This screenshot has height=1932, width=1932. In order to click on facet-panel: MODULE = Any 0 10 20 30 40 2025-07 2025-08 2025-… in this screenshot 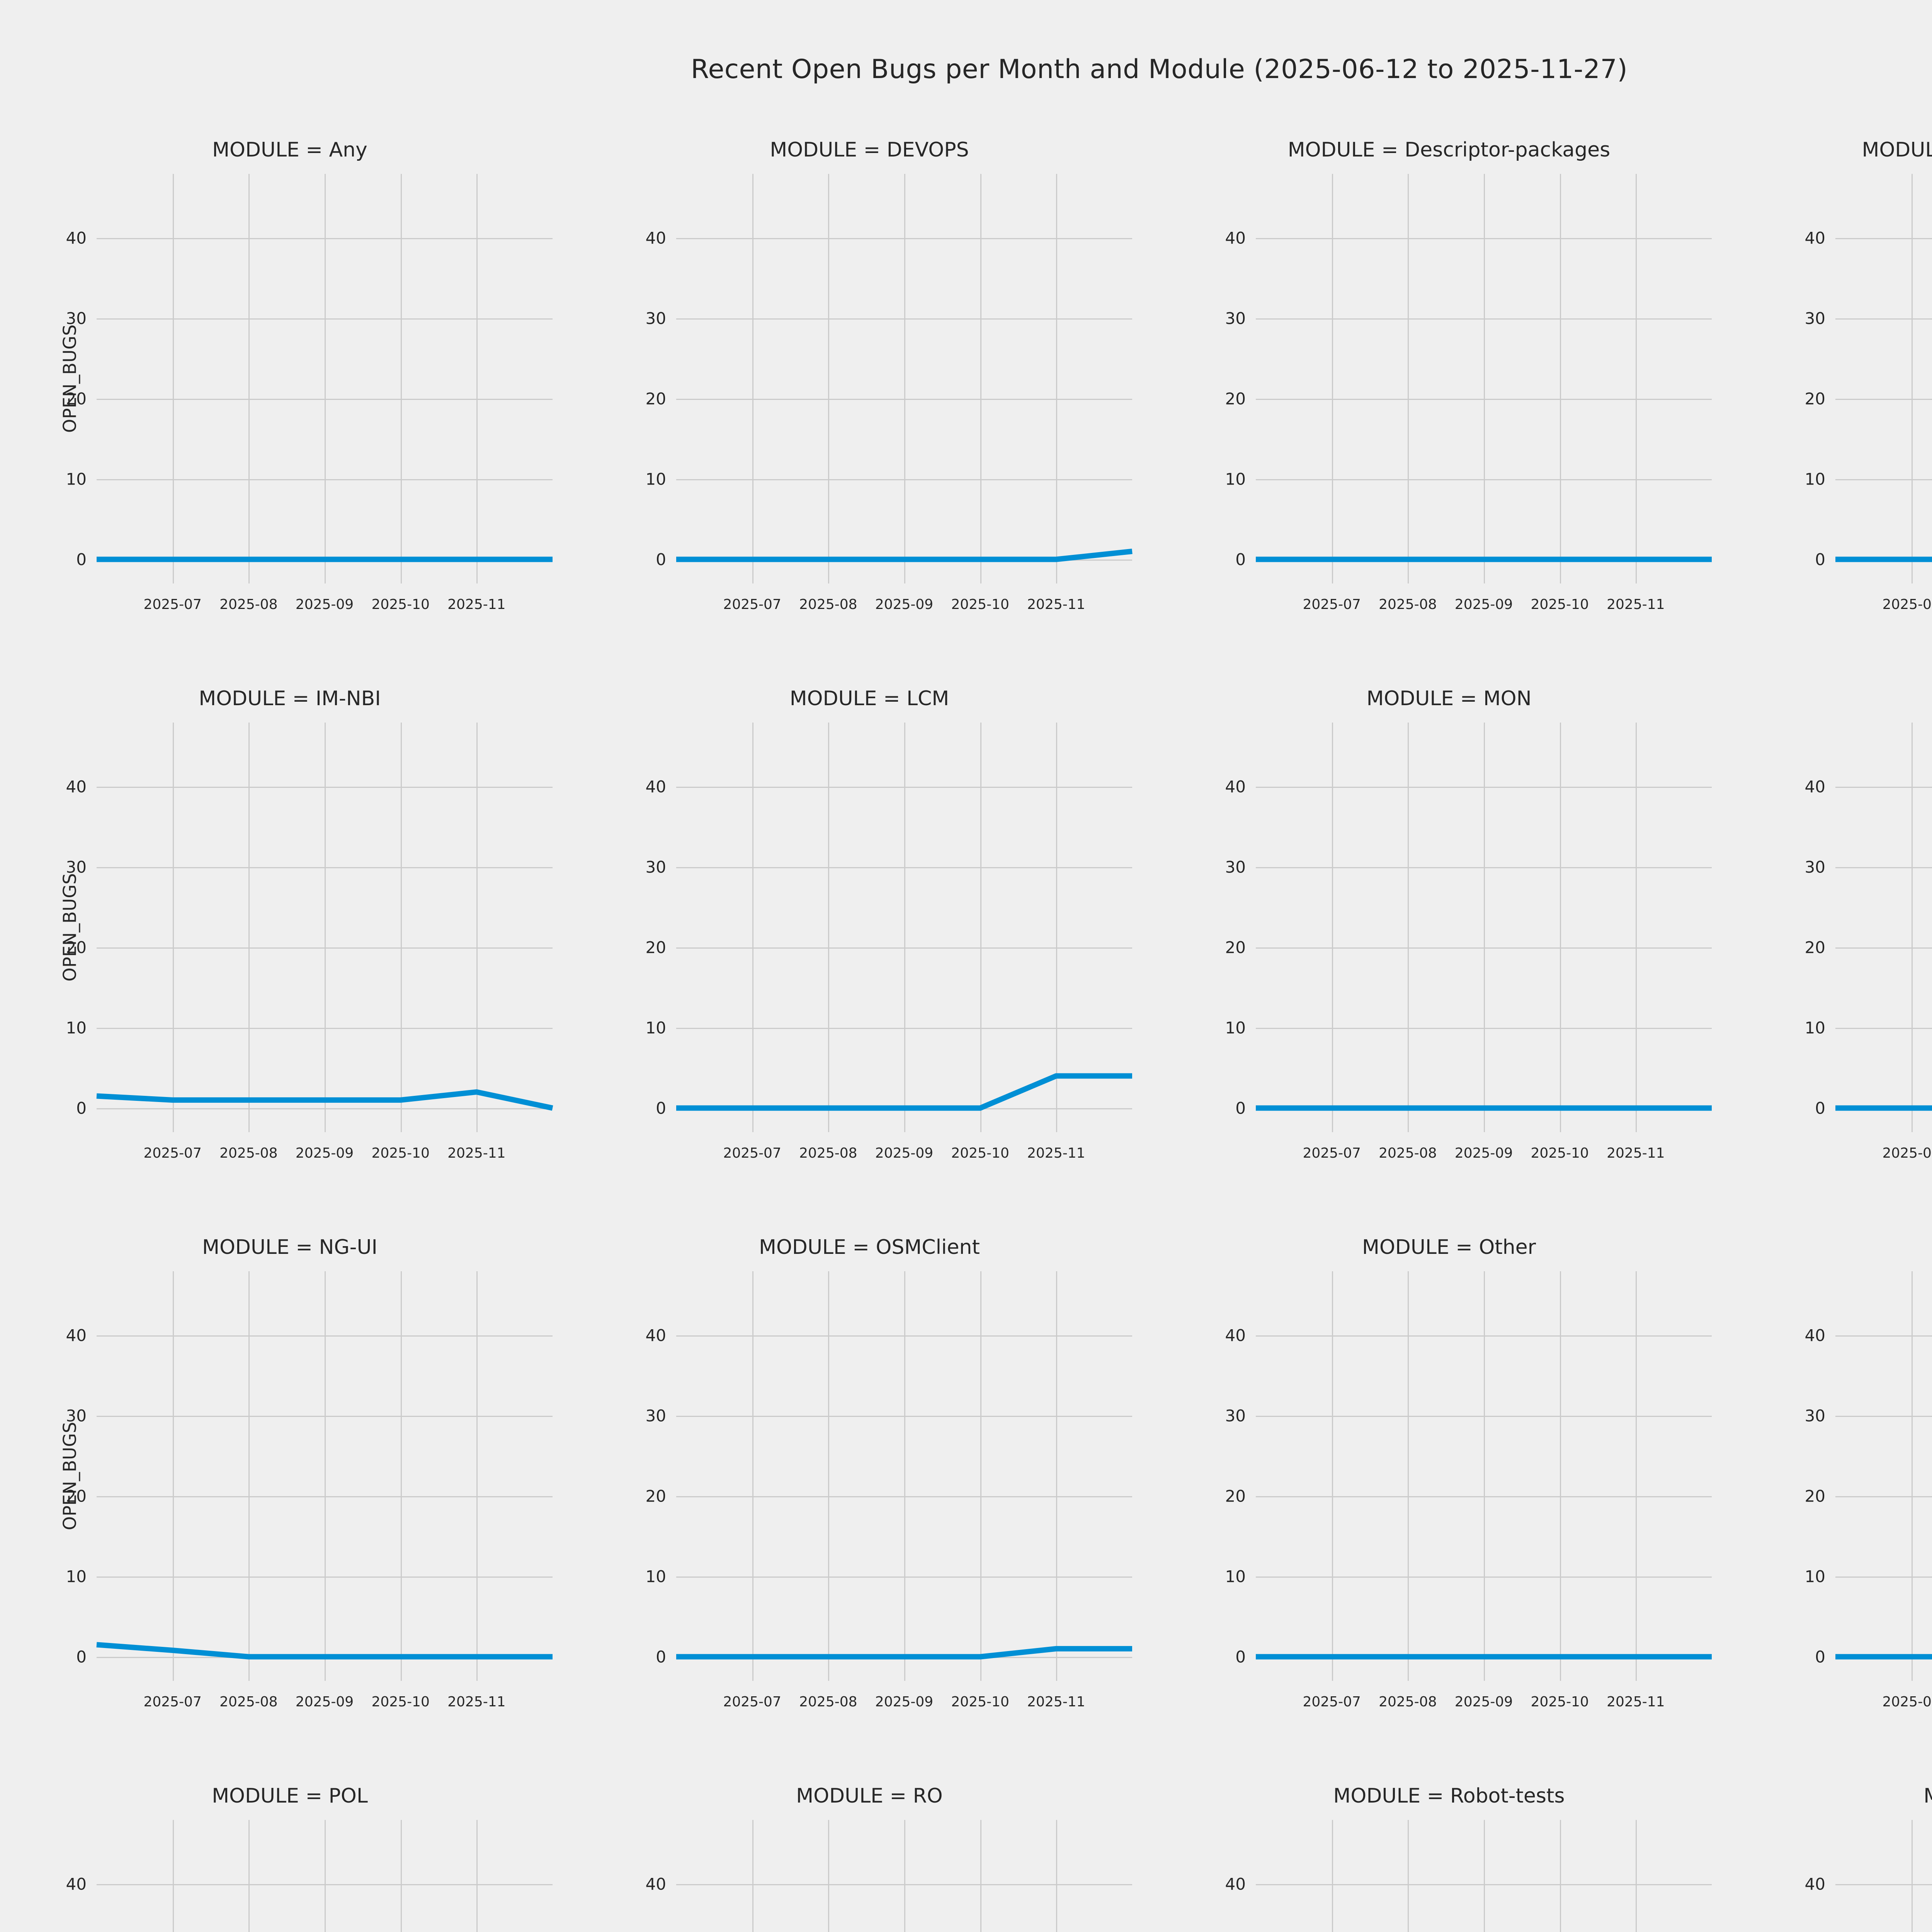, I will do `click(290, 402)`.